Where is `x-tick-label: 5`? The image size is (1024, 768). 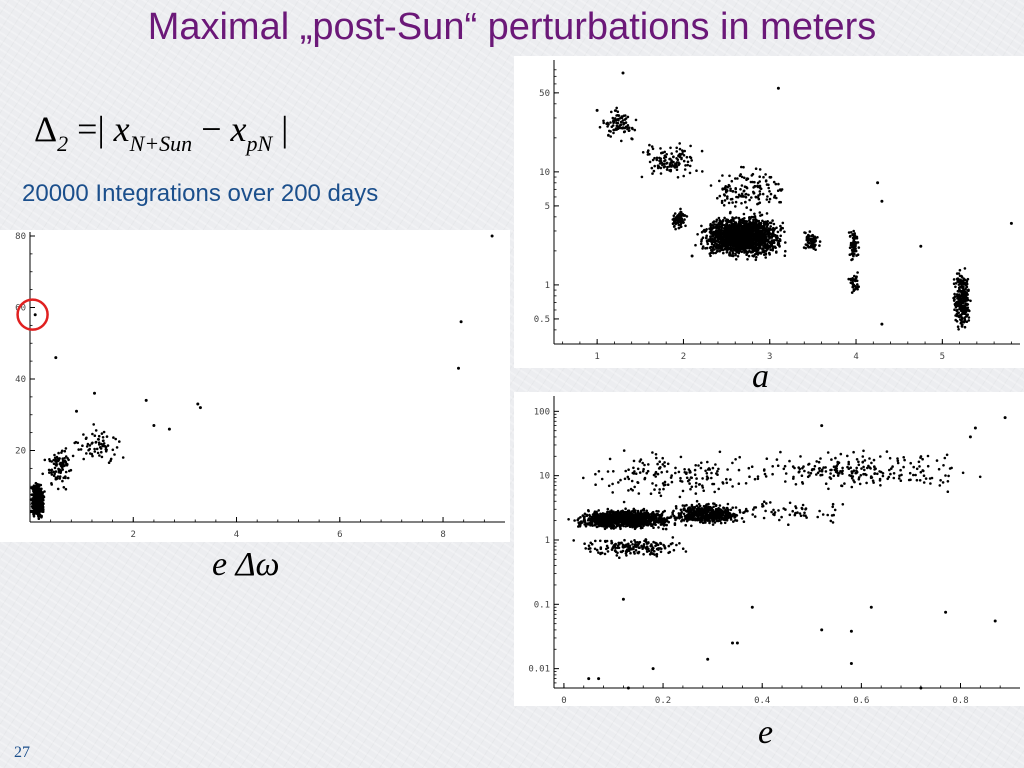 x-tick-label: 5 is located at coordinates (942, 357).